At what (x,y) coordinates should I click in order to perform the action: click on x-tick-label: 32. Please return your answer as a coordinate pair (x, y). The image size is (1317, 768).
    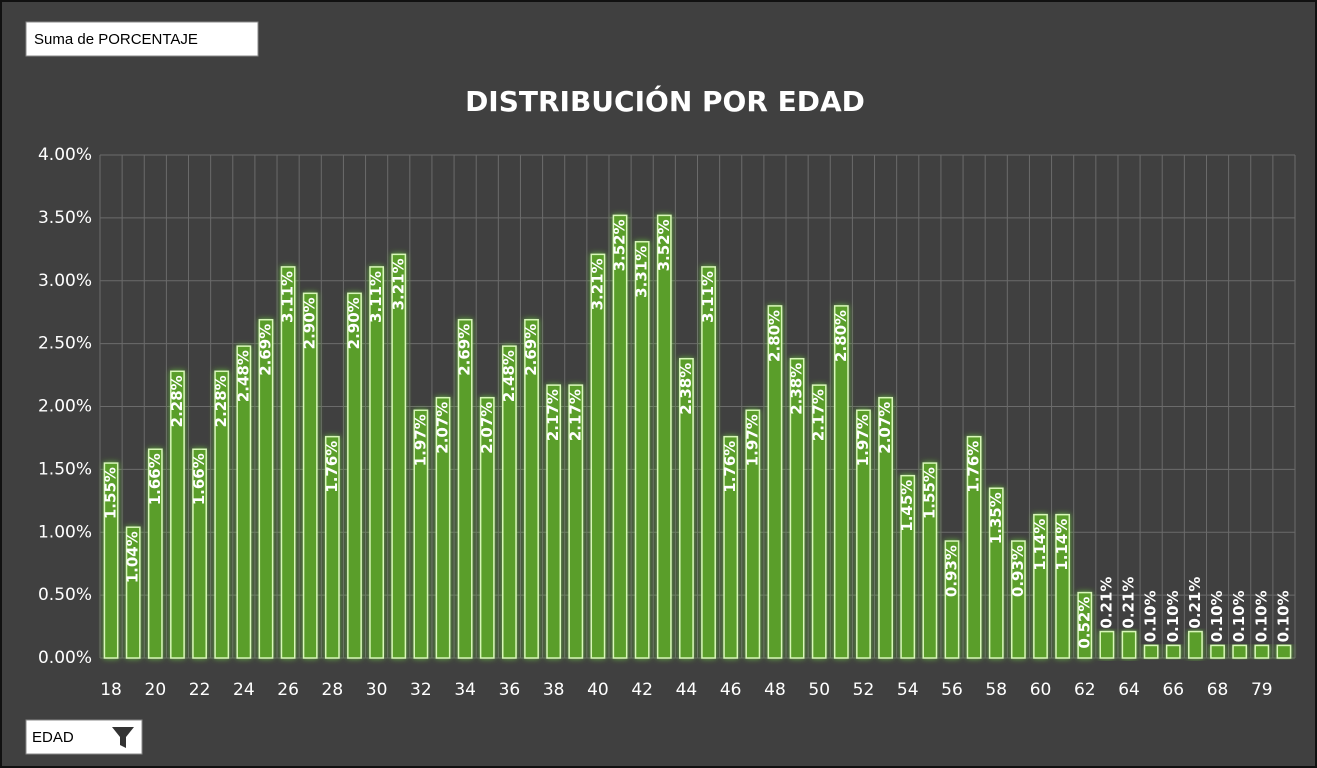
    Looking at the image, I should click on (421, 690).